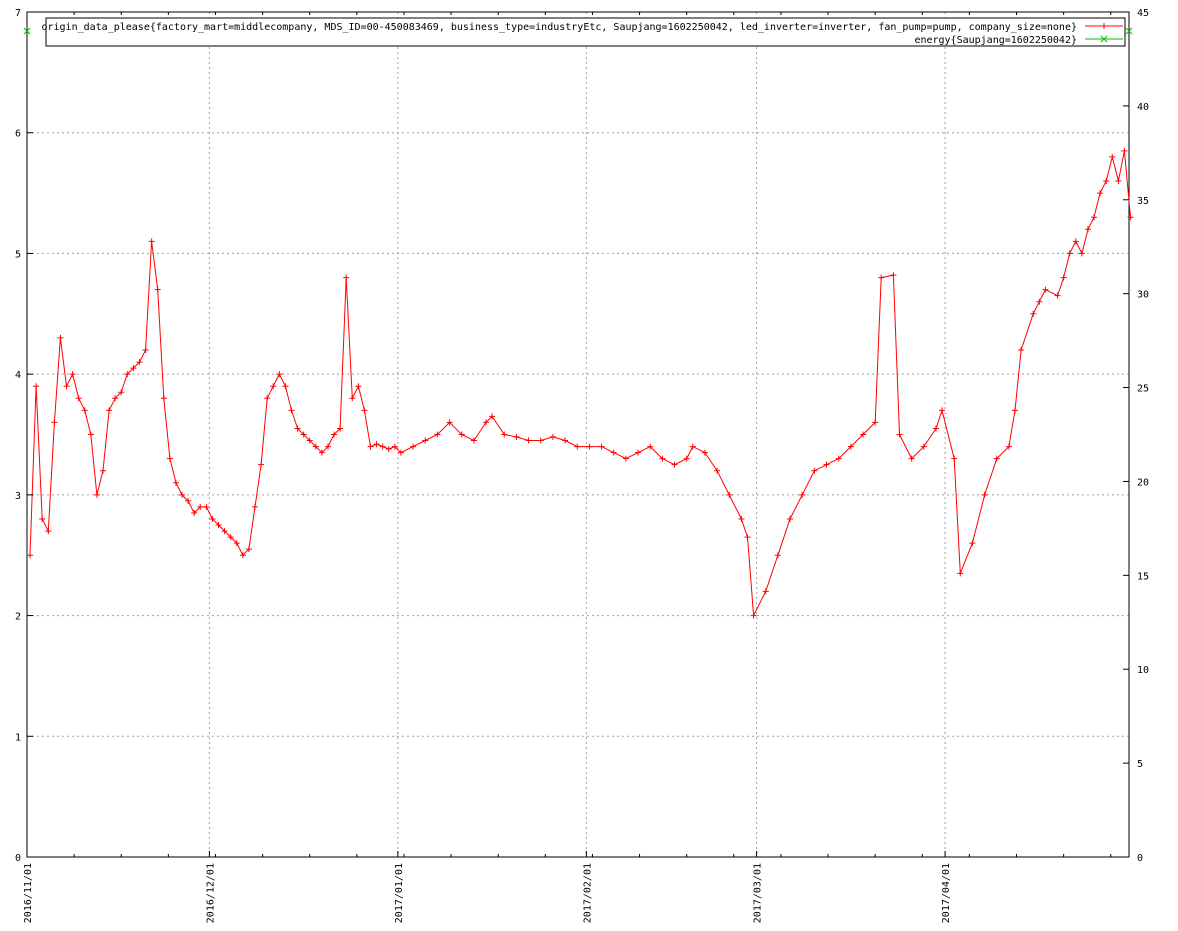 The image size is (1178, 931). I want to click on y-tick-label: 5, so click(18, 254).